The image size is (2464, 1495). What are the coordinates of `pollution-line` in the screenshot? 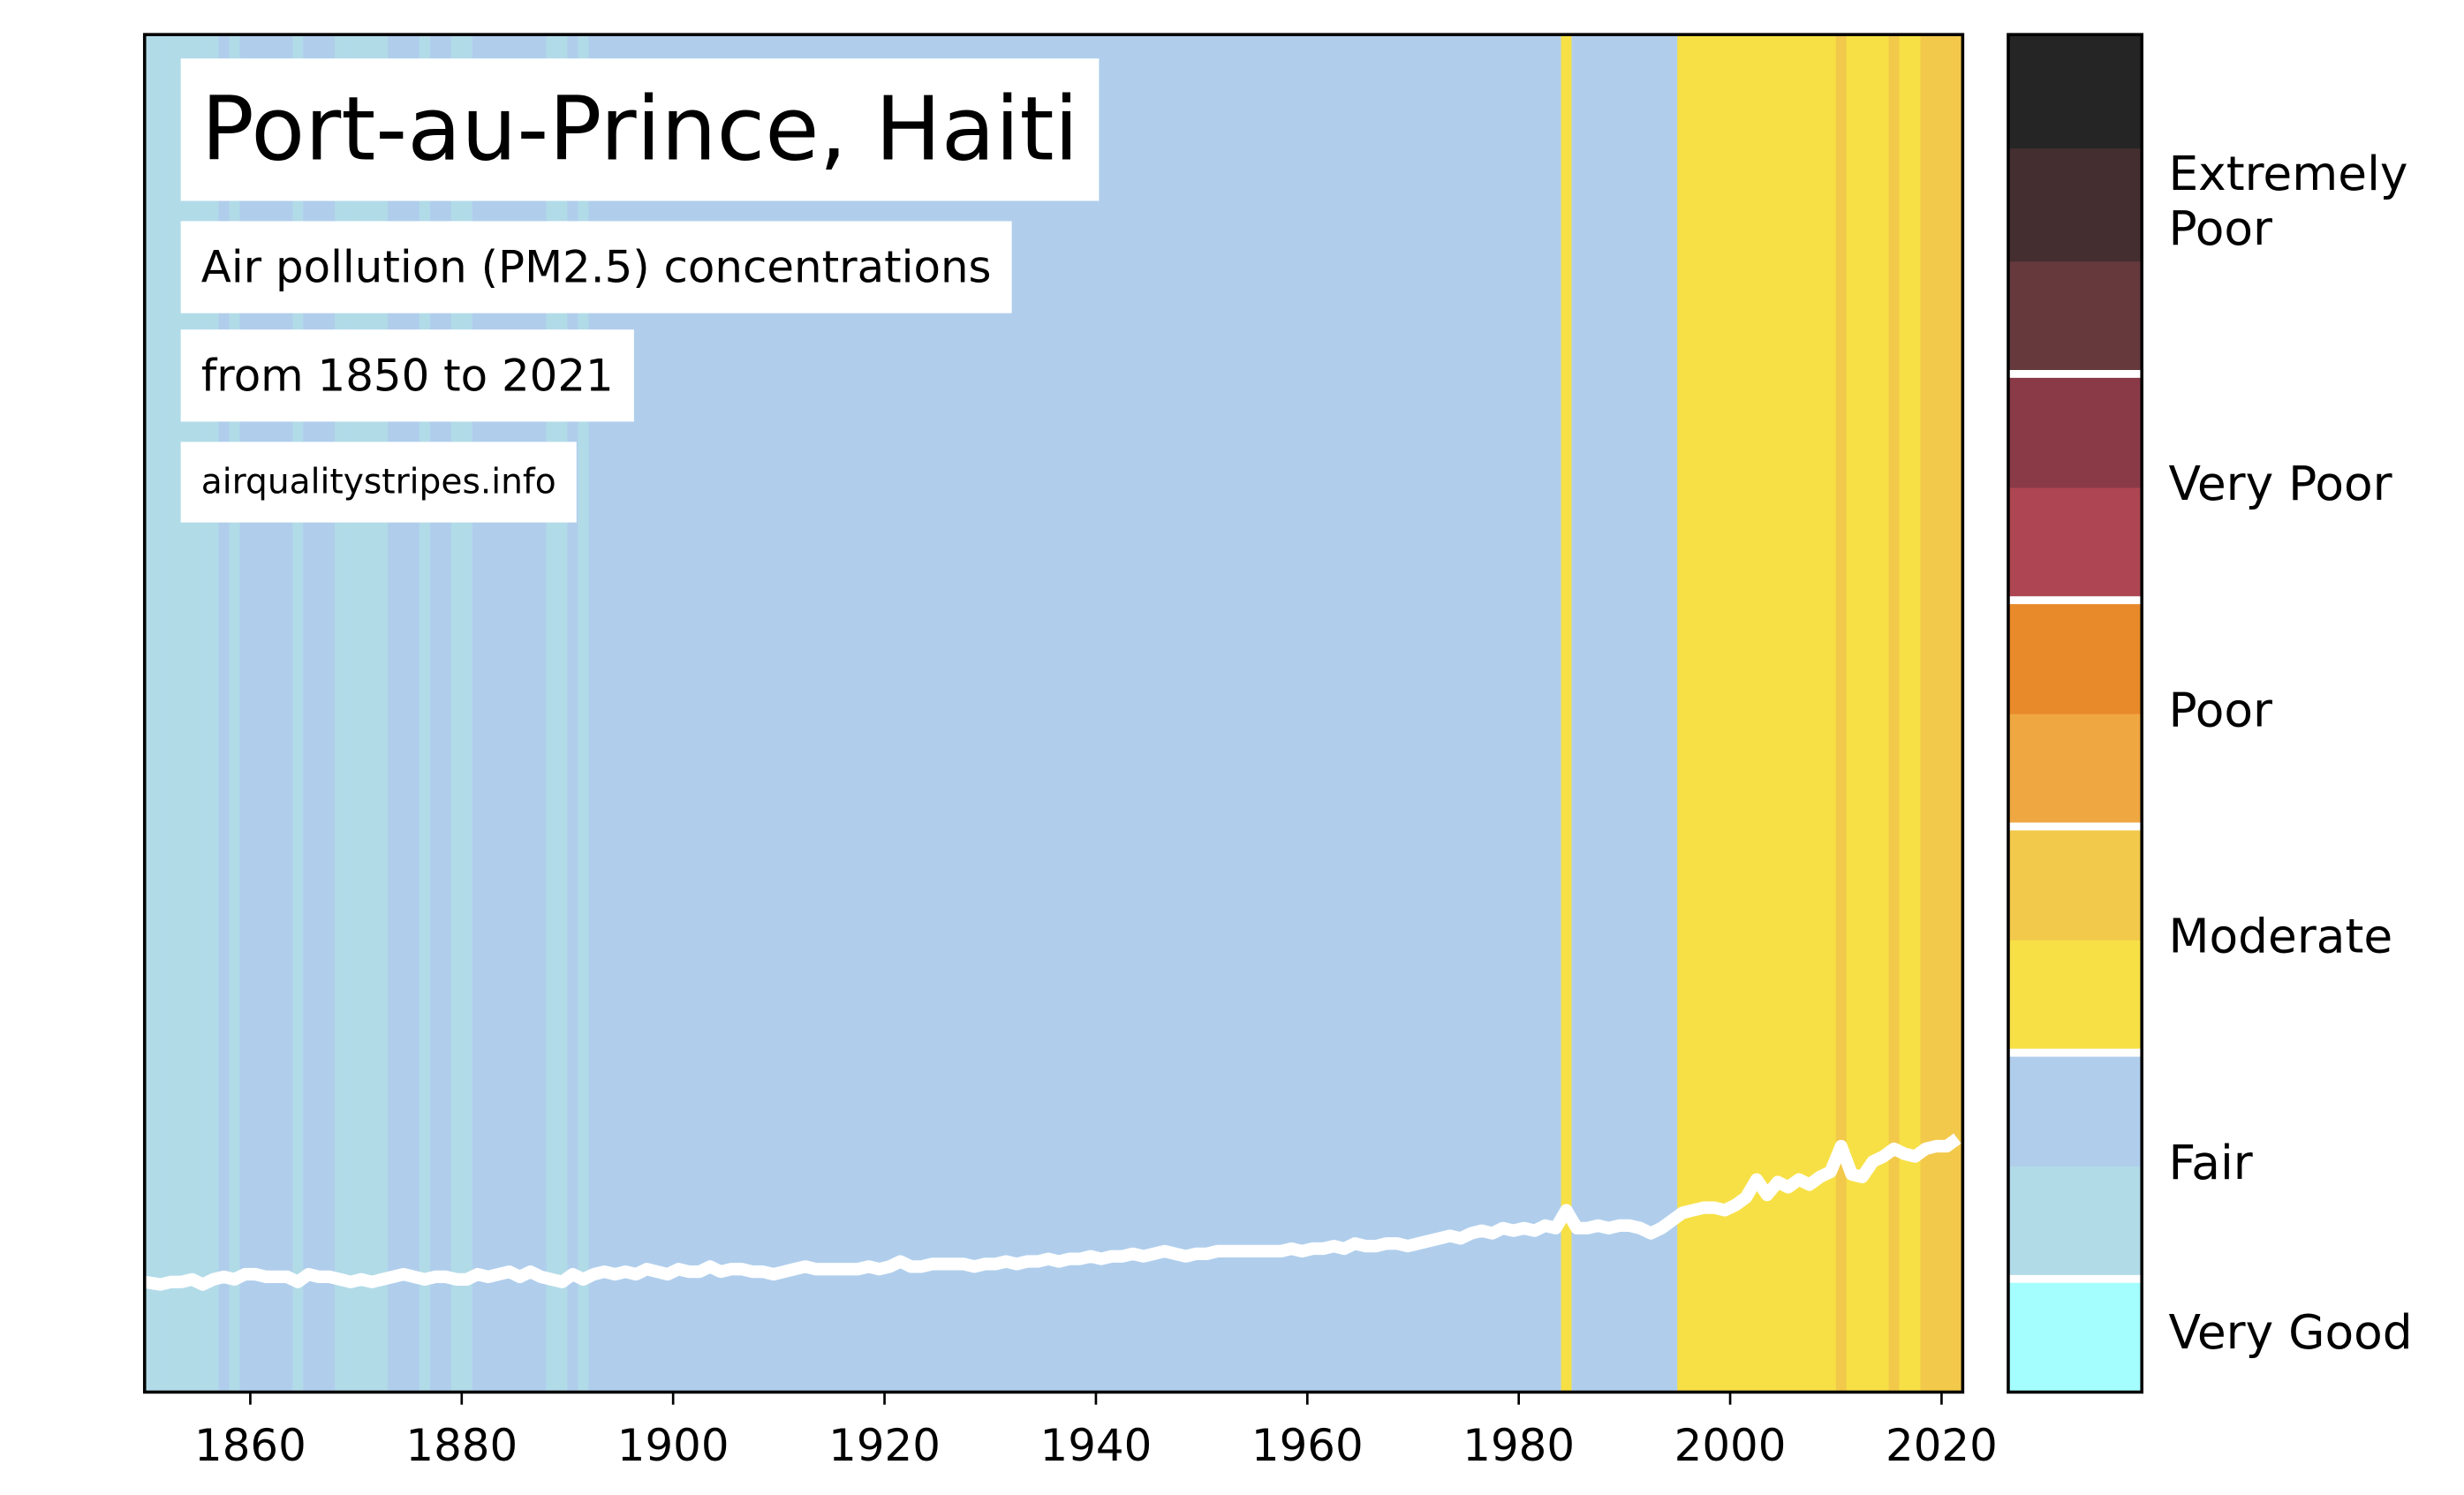 It's located at (1052, 1212).